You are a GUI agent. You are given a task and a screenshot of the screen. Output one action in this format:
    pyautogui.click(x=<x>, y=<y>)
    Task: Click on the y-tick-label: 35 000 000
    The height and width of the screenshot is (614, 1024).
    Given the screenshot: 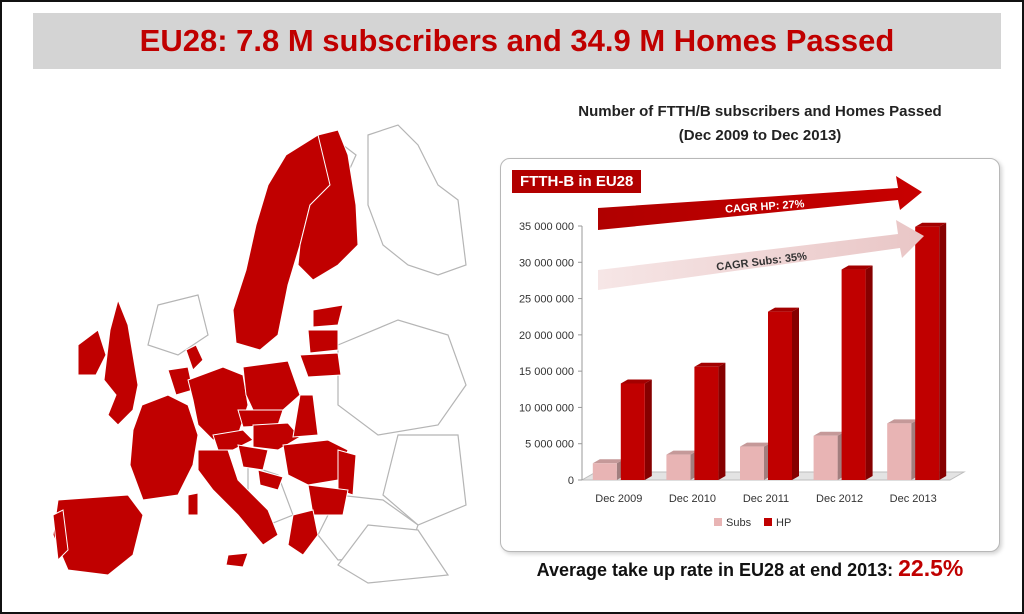 What is the action you would take?
    pyautogui.click(x=546, y=227)
    